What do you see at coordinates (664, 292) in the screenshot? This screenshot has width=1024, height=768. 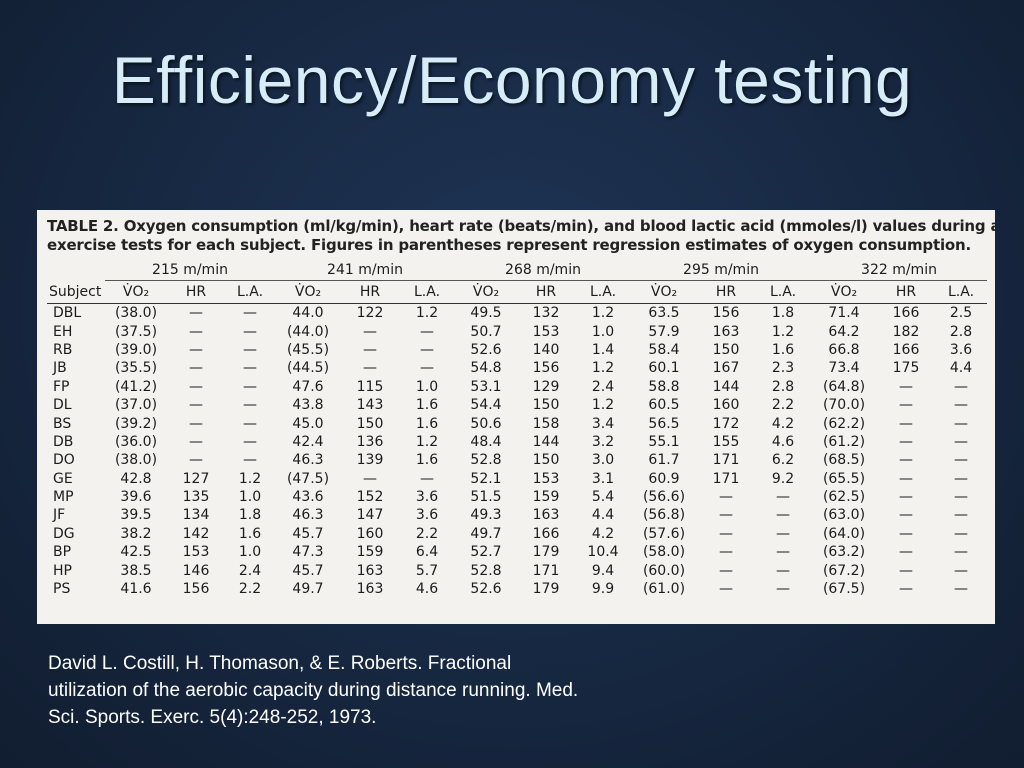 I see `vo2-header: V̇O₂` at bounding box center [664, 292].